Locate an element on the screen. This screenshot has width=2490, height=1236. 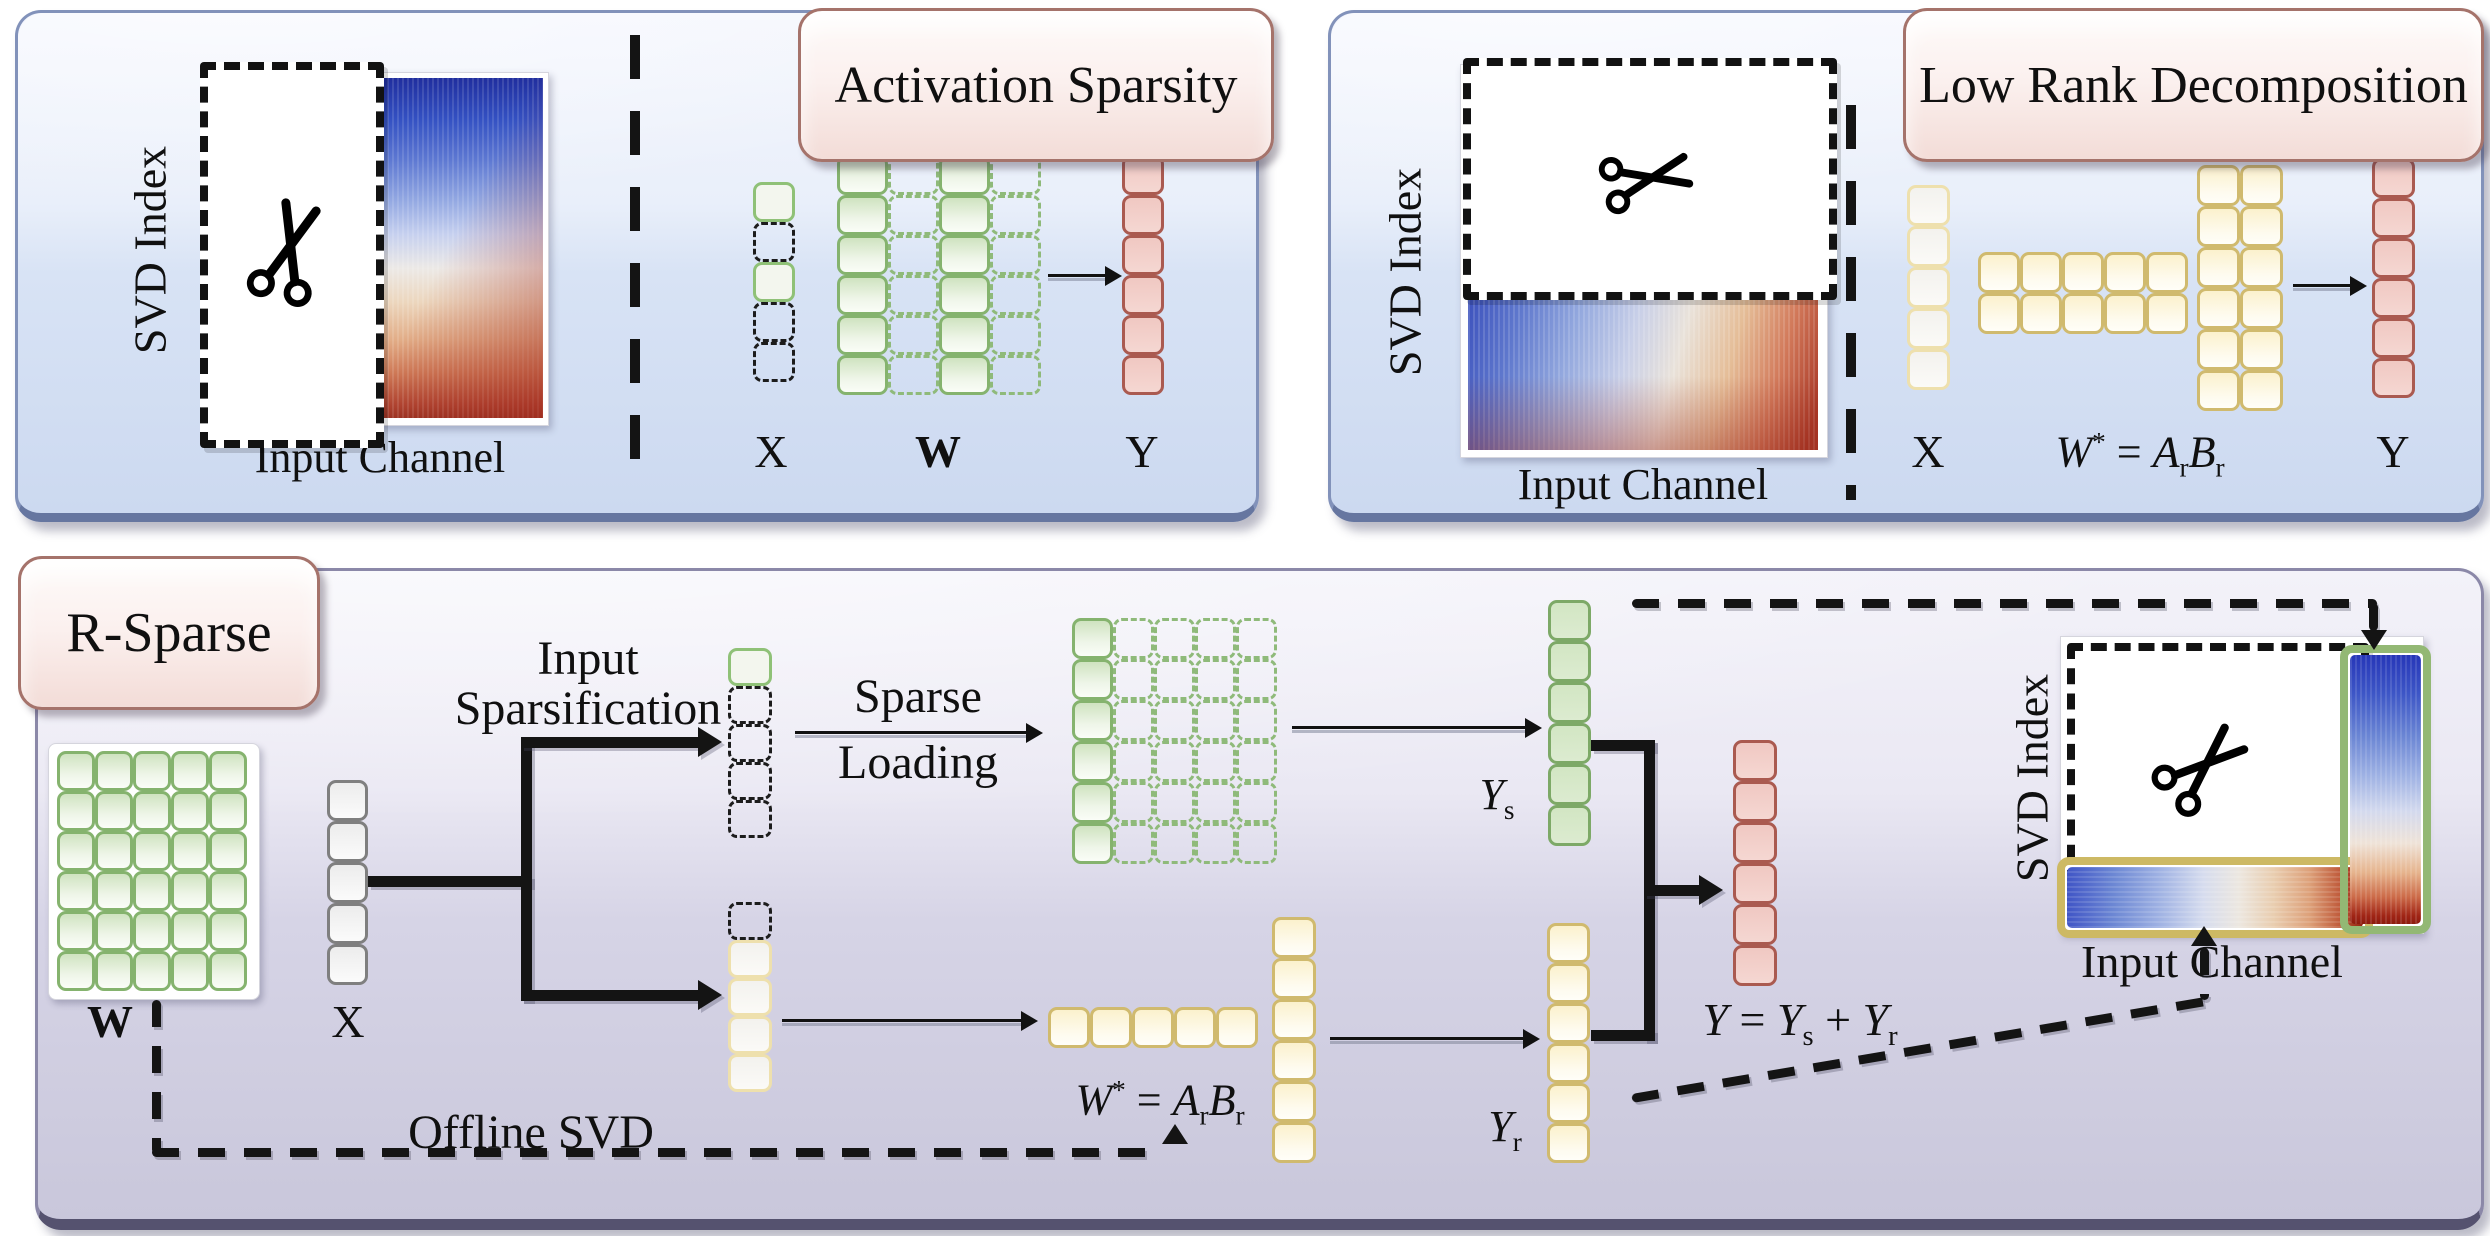
y-vector is located at coordinates (1143, 275).